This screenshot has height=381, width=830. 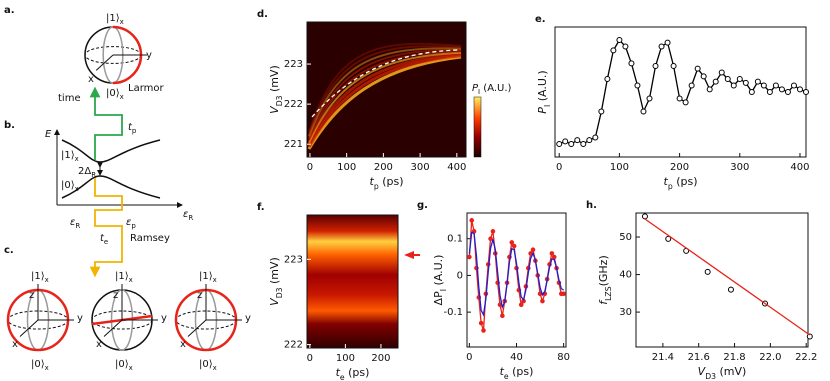 What do you see at coordinates (9, 125) in the screenshot?
I see `panel-letter: b.` at bounding box center [9, 125].